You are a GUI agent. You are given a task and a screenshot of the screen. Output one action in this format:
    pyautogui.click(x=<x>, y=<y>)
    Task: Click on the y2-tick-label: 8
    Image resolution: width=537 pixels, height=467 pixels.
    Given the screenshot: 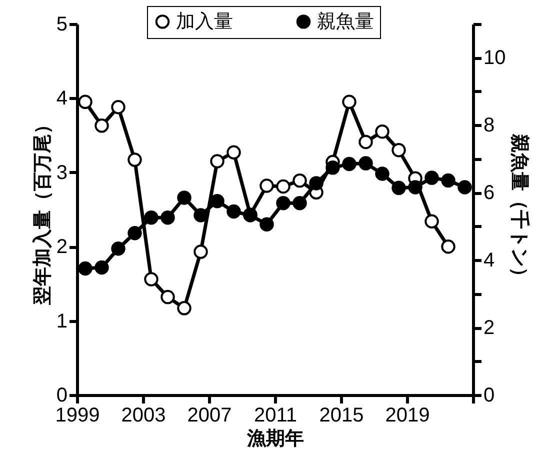 What is the action you would take?
    pyautogui.click(x=489, y=125)
    